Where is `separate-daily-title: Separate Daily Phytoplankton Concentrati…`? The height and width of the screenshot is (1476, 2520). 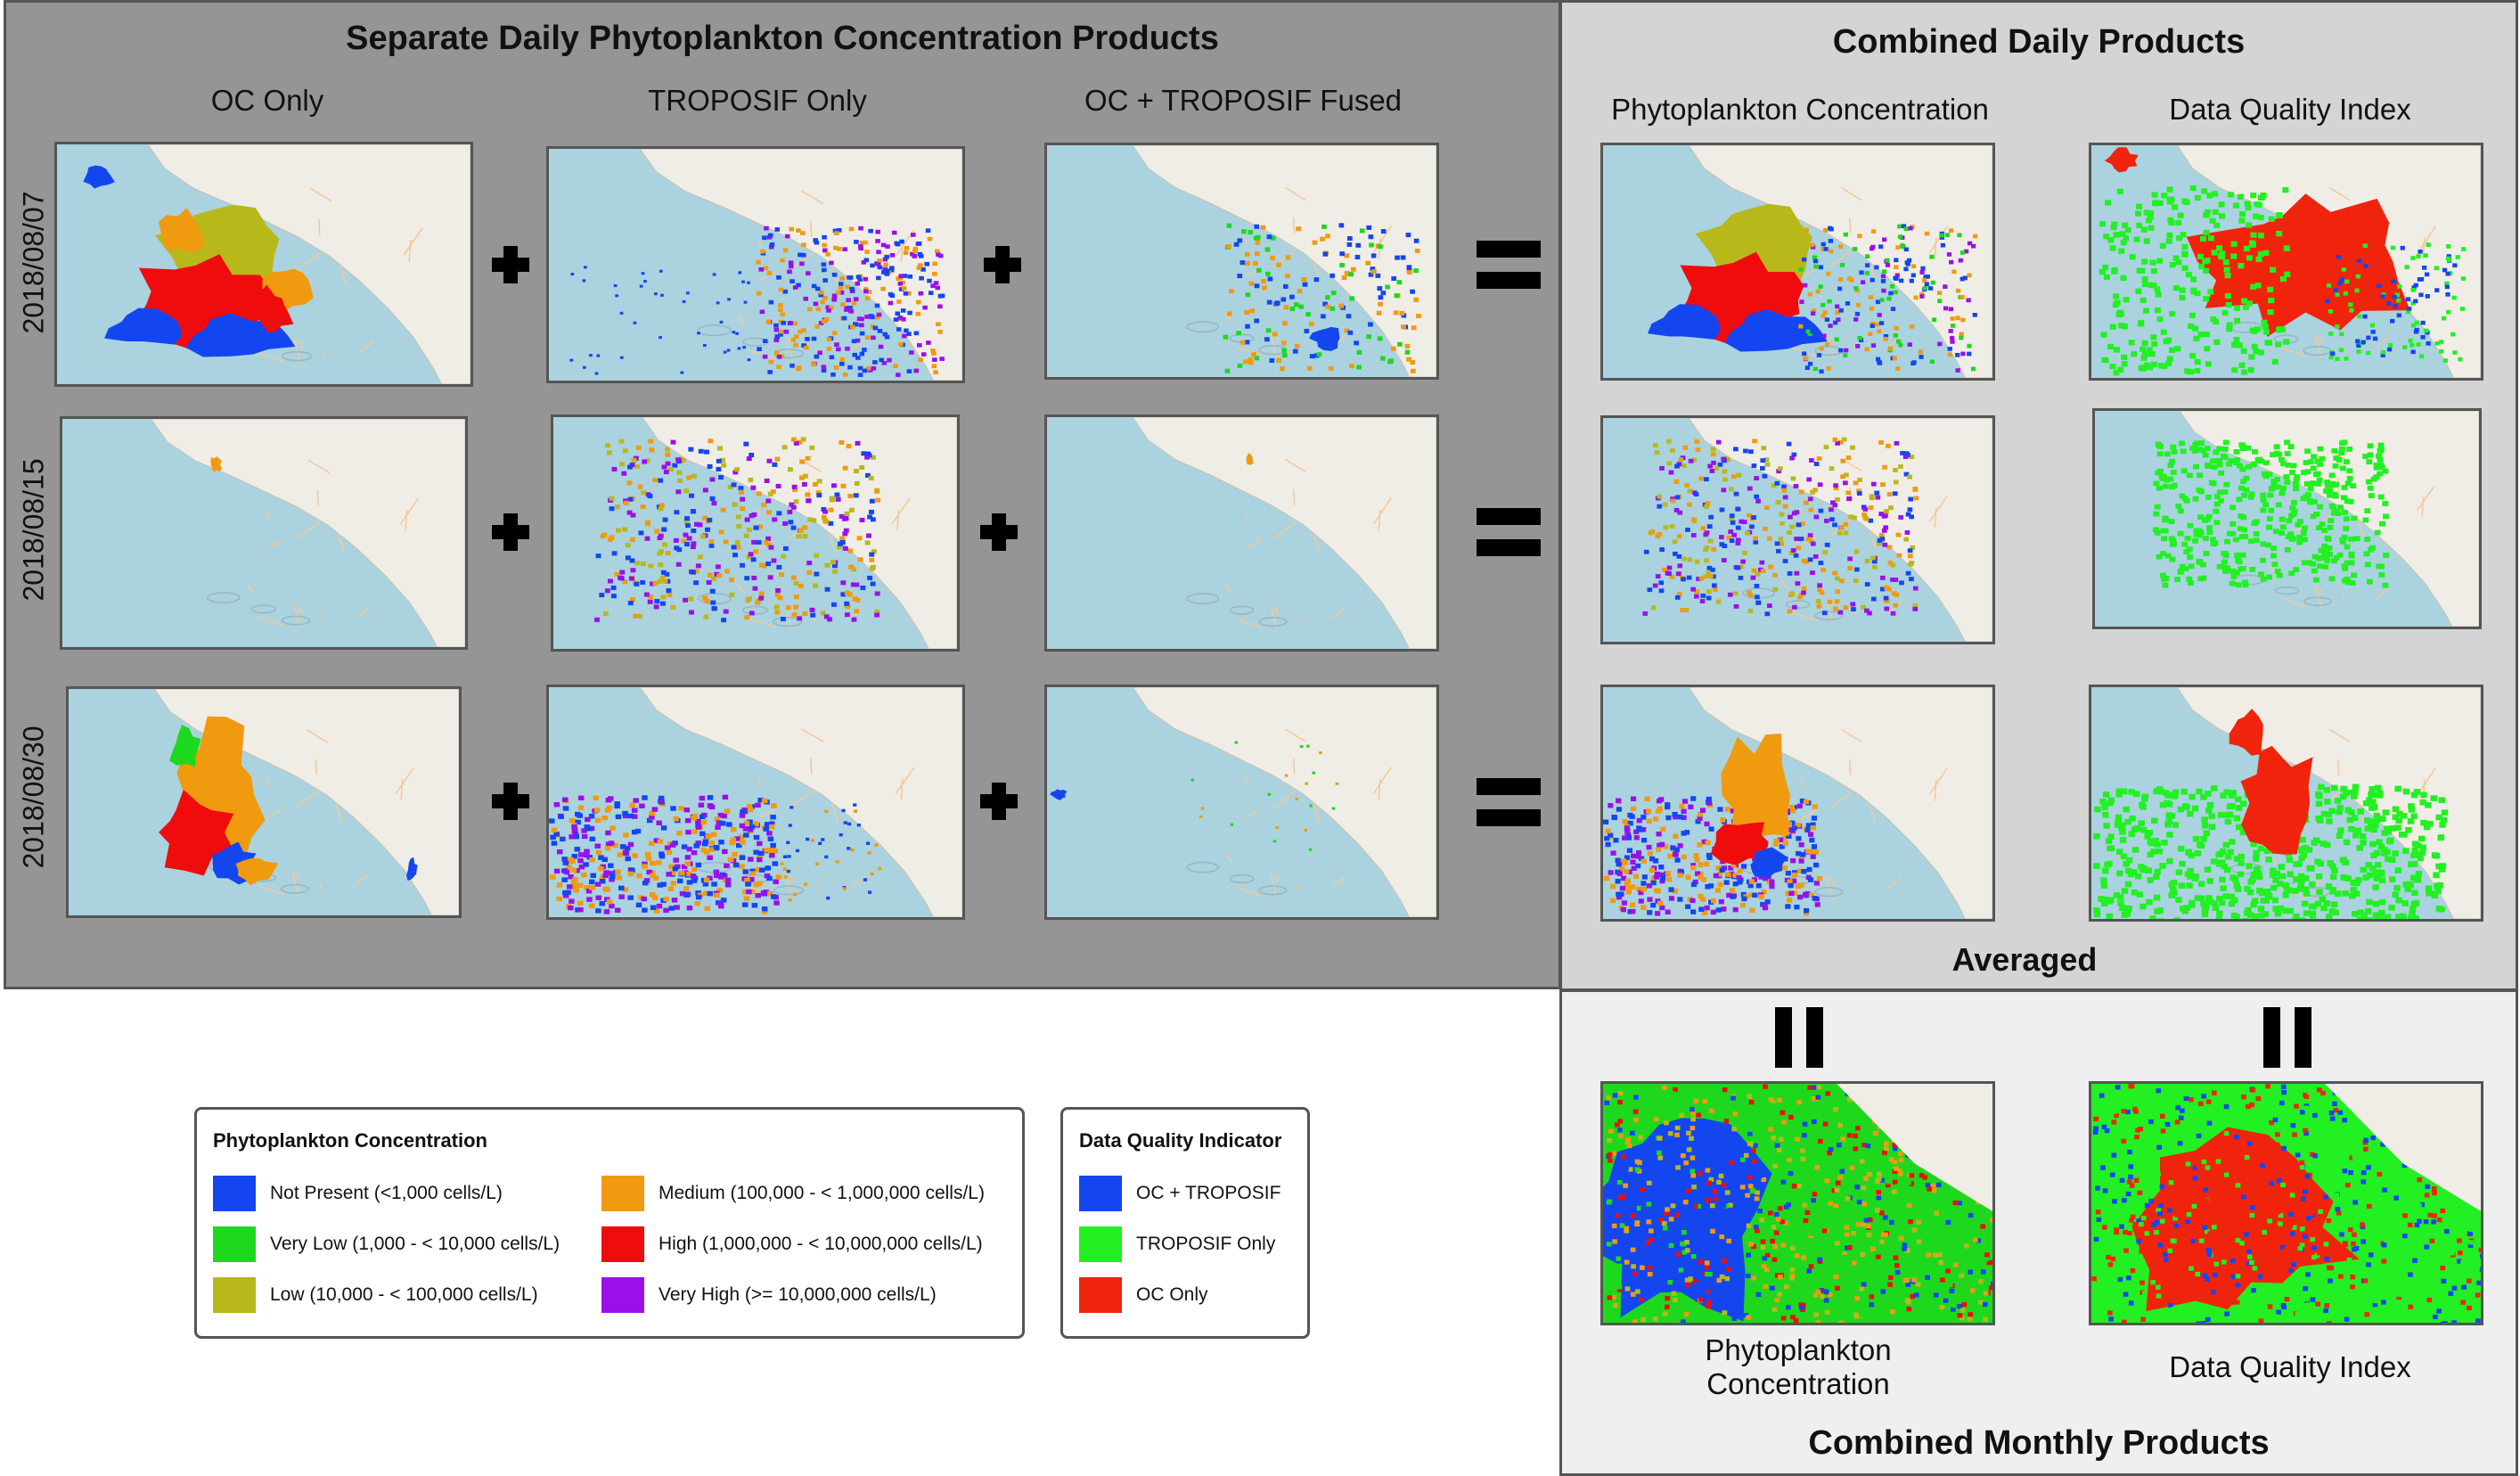
separate-daily-title: Separate Daily Phytoplankton Concentrati… is located at coordinates (782, 39).